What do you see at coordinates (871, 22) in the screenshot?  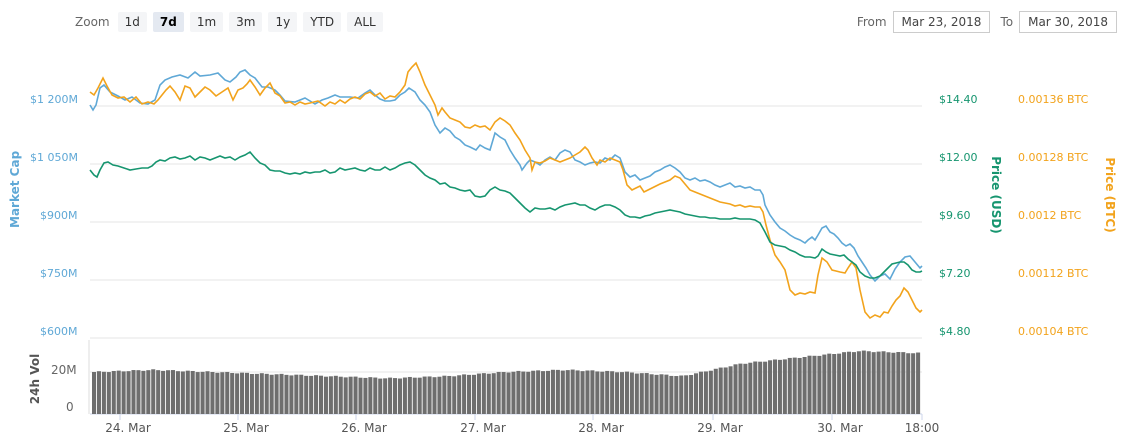 I see `from-label: From` at bounding box center [871, 22].